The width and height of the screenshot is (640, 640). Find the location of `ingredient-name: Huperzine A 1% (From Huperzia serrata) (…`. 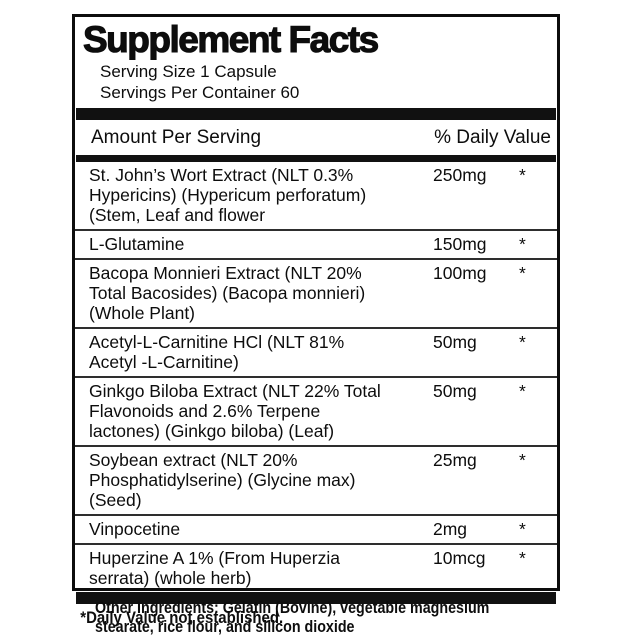

ingredient-name: Huperzine A 1% (From Huperzia serrata) (… is located at coordinates (214, 568).